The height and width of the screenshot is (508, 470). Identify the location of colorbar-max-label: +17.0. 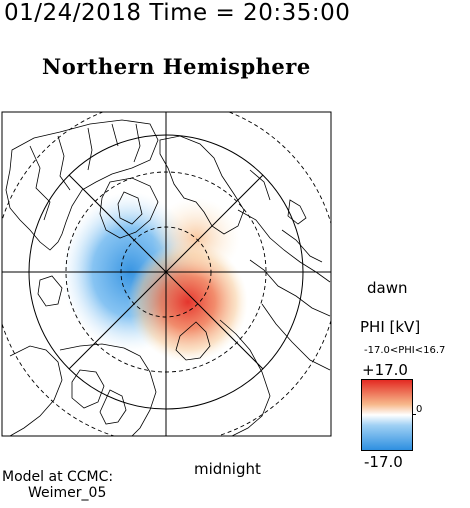
(385, 370).